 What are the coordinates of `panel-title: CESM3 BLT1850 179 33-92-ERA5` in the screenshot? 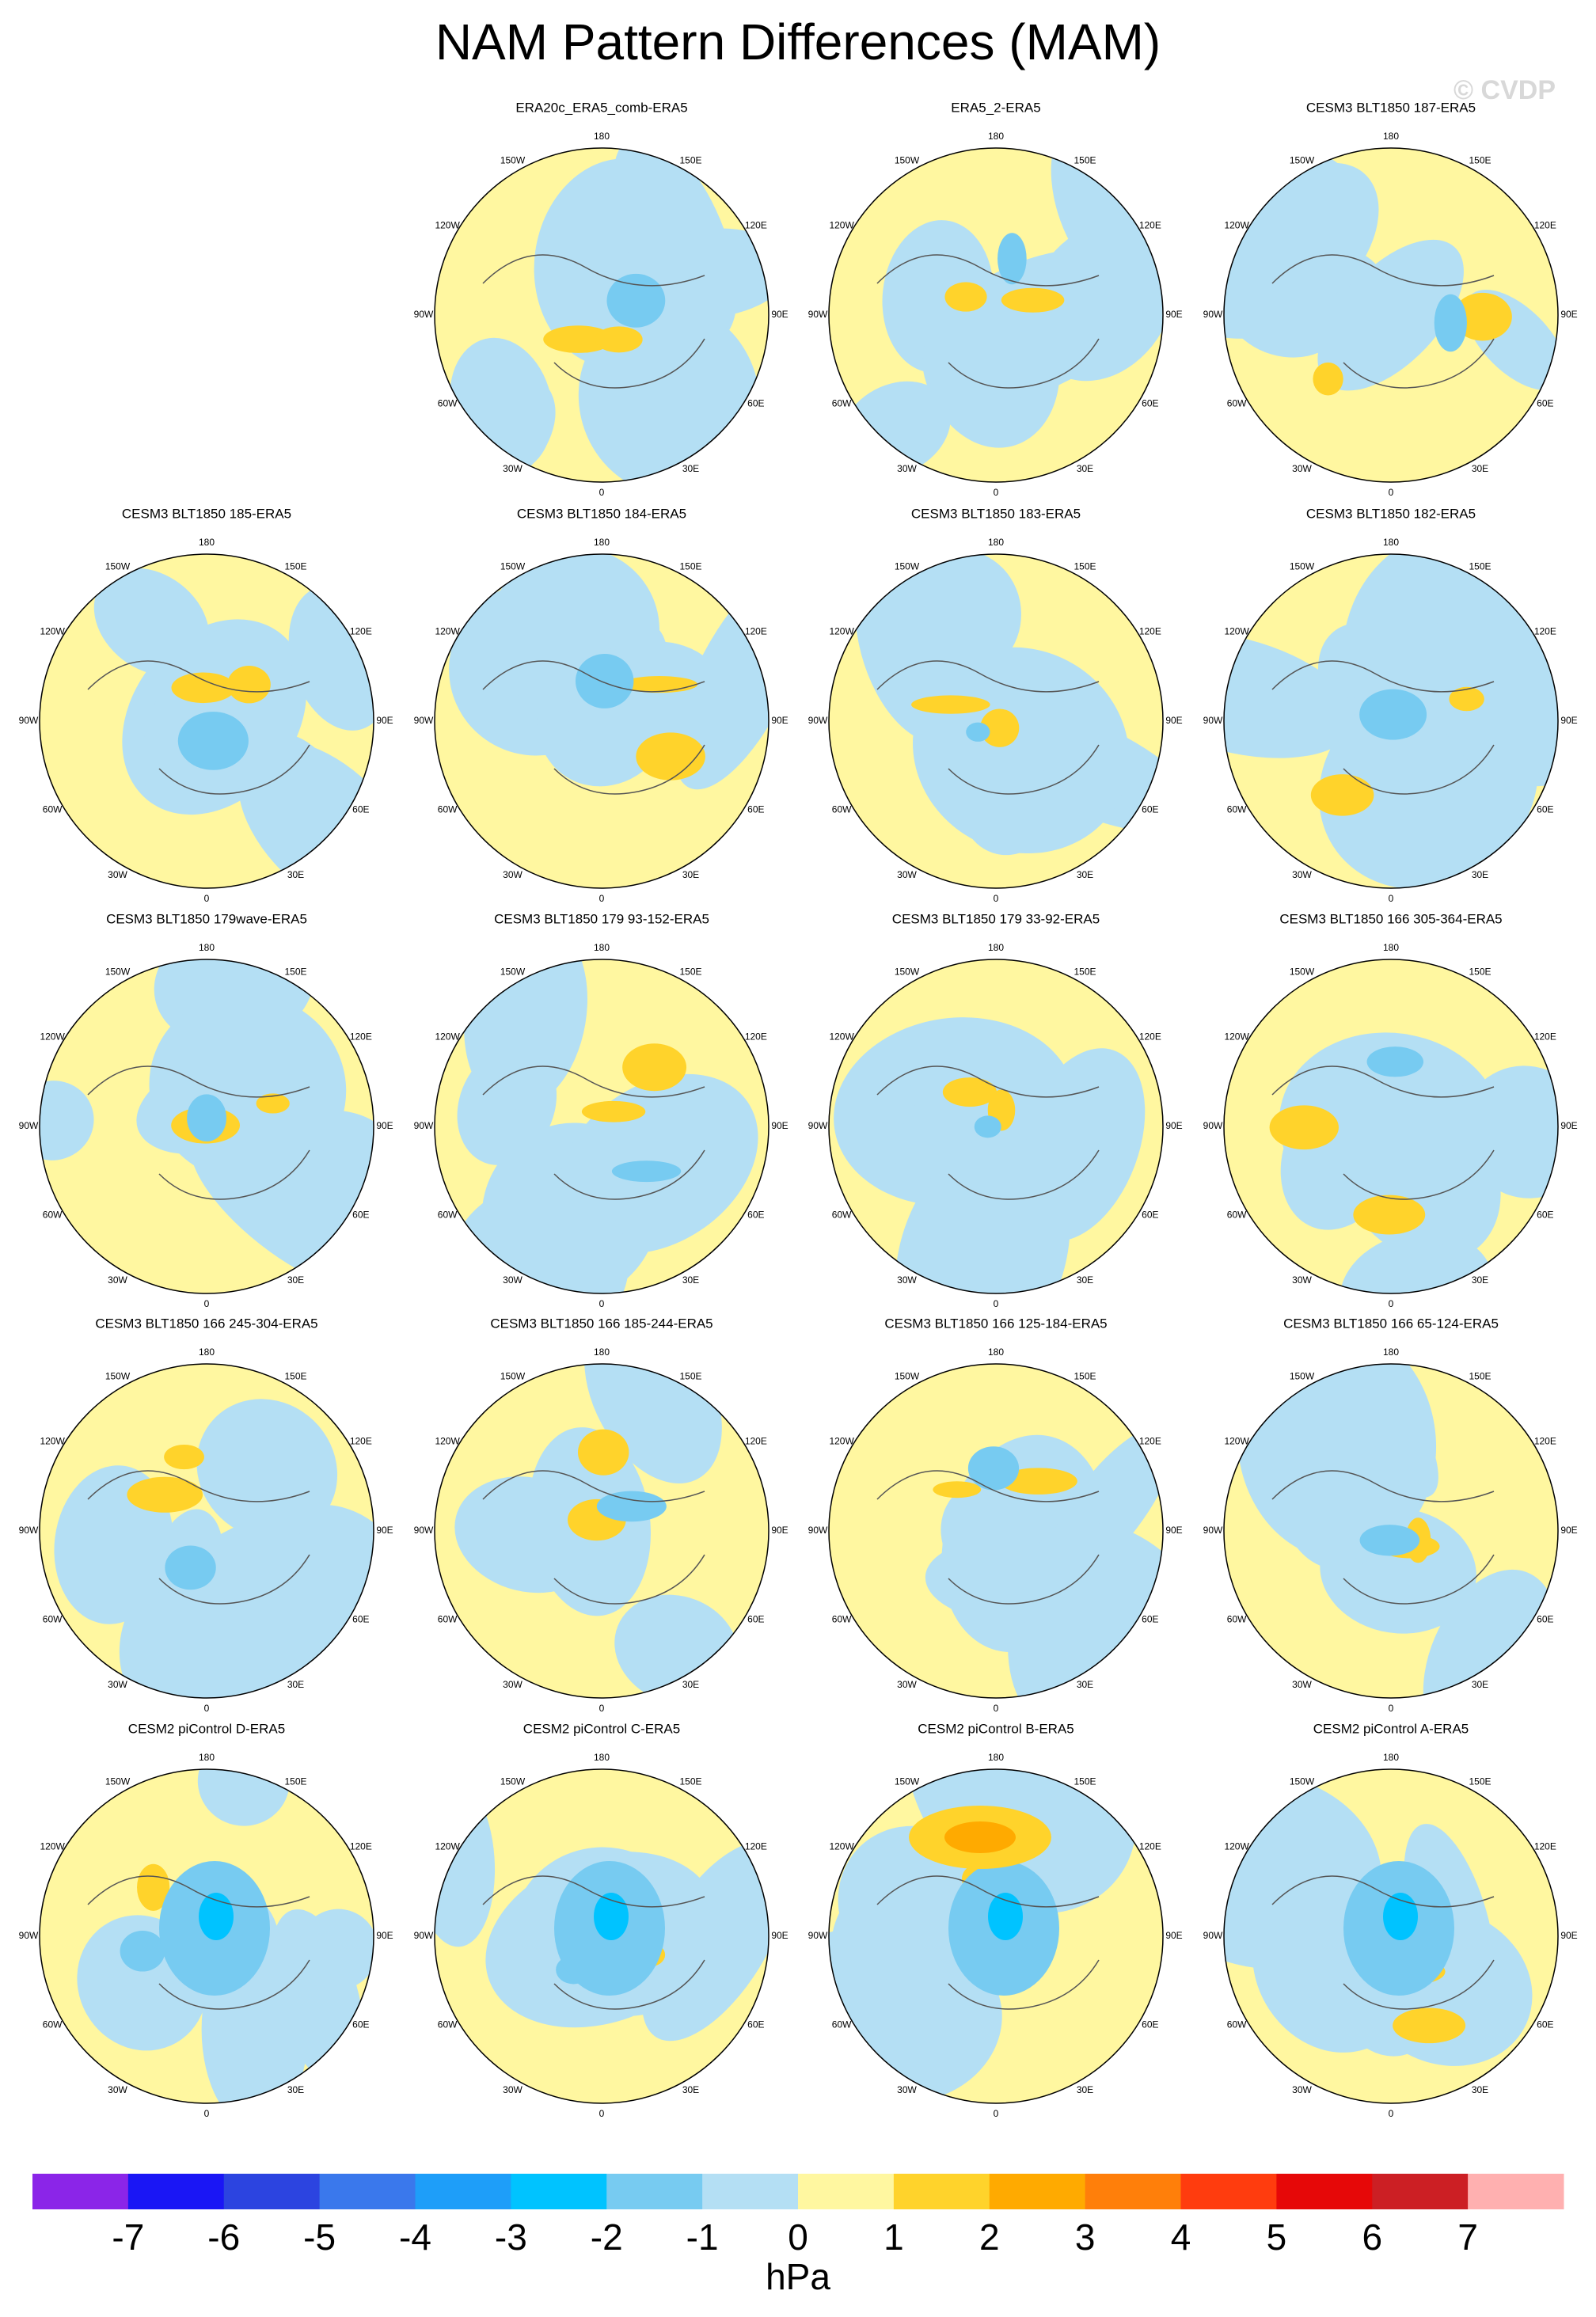 It's located at (996, 918).